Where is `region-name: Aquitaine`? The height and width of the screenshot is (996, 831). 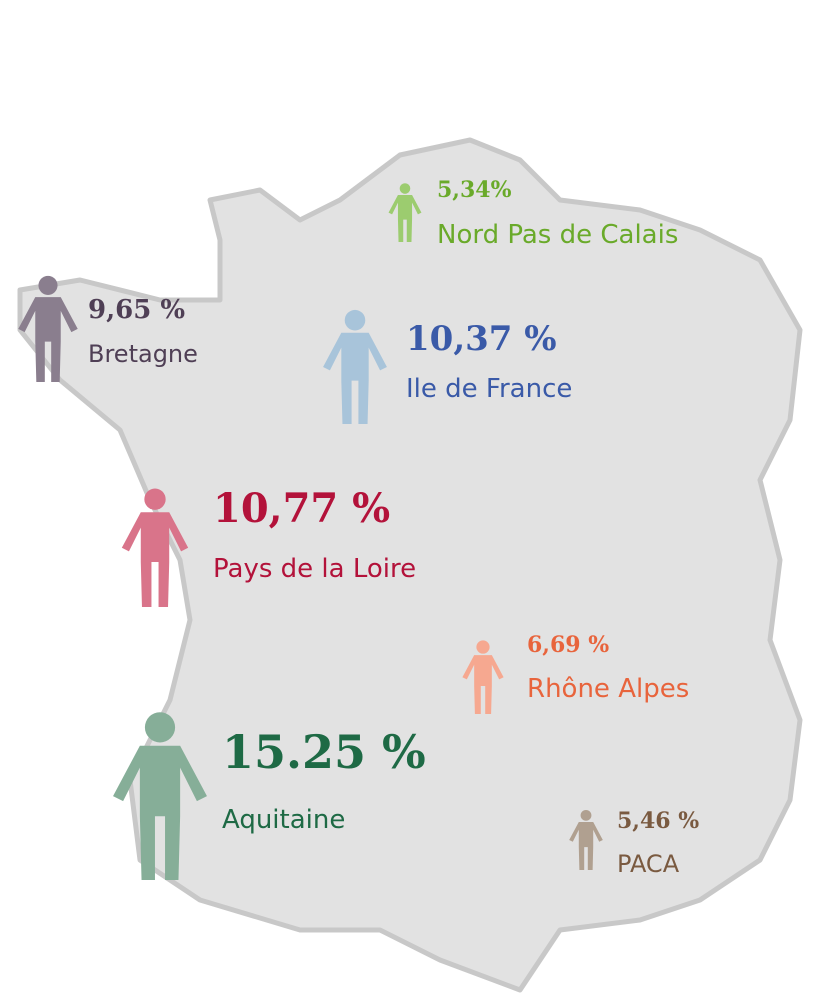
region-name: Aquitaine is located at coordinates (283, 820).